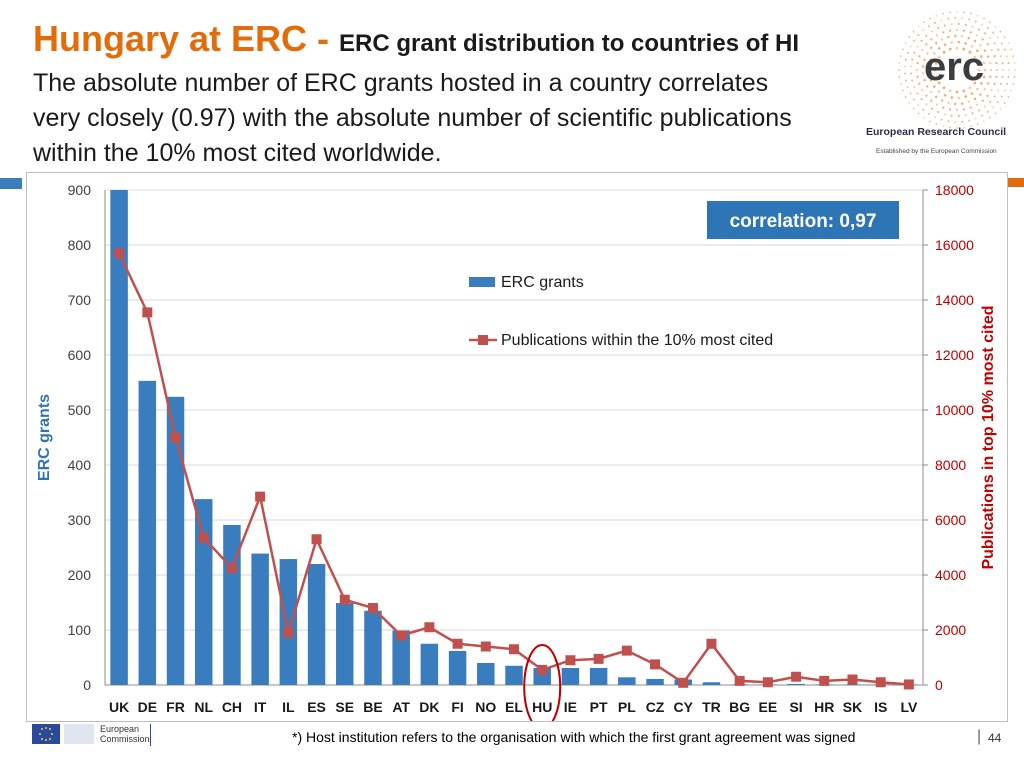 This screenshot has height=768, width=1024. I want to click on ec-label-line: European, so click(120, 729).